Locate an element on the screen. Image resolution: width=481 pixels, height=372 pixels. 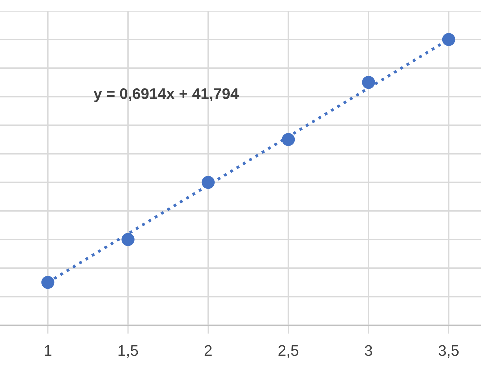
x-tick-label: 2 is located at coordinates (208, 350).